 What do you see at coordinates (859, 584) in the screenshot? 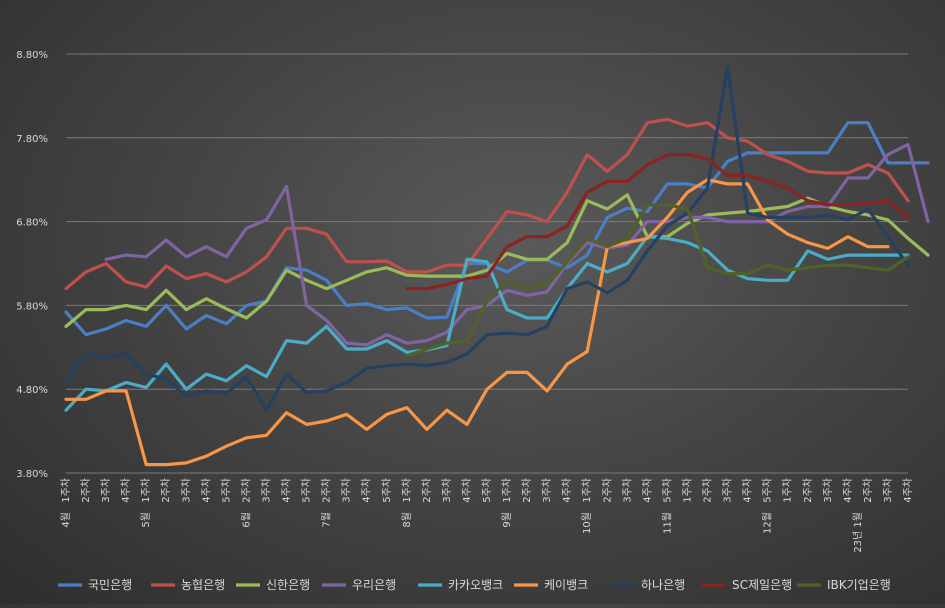
I see `legend-label: IBK기업은행` at bounding box center [859, 584].